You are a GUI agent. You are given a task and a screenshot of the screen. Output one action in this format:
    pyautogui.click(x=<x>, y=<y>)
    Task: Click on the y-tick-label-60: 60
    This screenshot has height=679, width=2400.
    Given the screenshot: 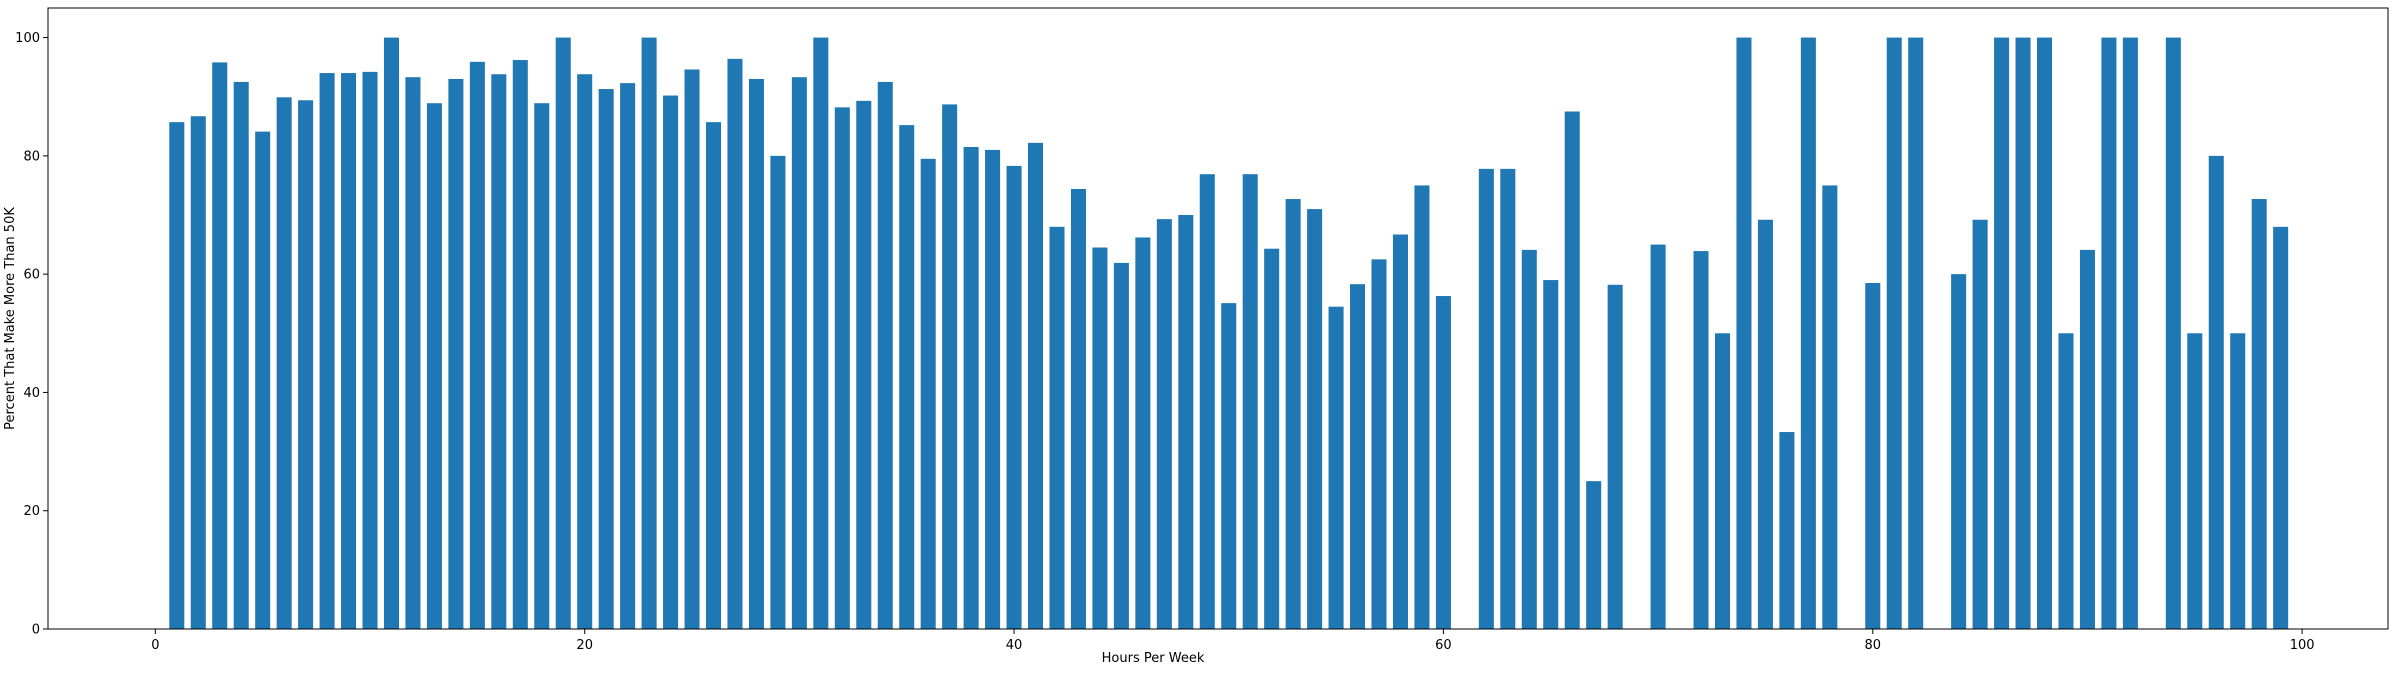 What is the action you would take?
    pyautogui.click(x=31, y=275)
    